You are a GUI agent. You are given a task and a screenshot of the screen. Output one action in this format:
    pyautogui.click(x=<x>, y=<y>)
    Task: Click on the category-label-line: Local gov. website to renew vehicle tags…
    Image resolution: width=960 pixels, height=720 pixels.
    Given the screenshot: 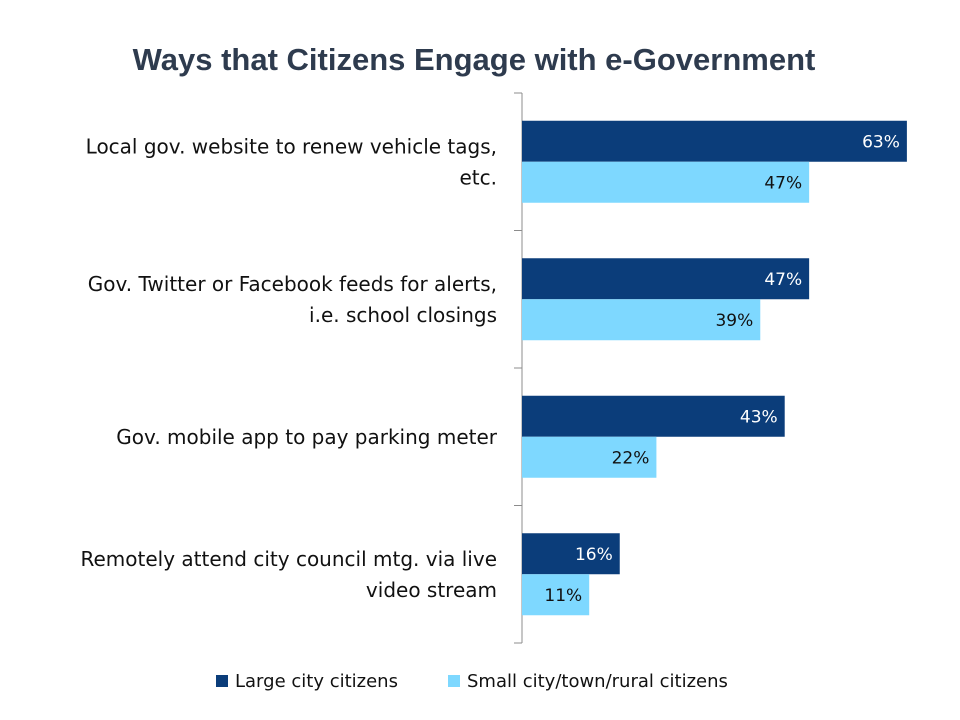 What is the action you would take?
    pyautogui.click(x=291, y=146)
    